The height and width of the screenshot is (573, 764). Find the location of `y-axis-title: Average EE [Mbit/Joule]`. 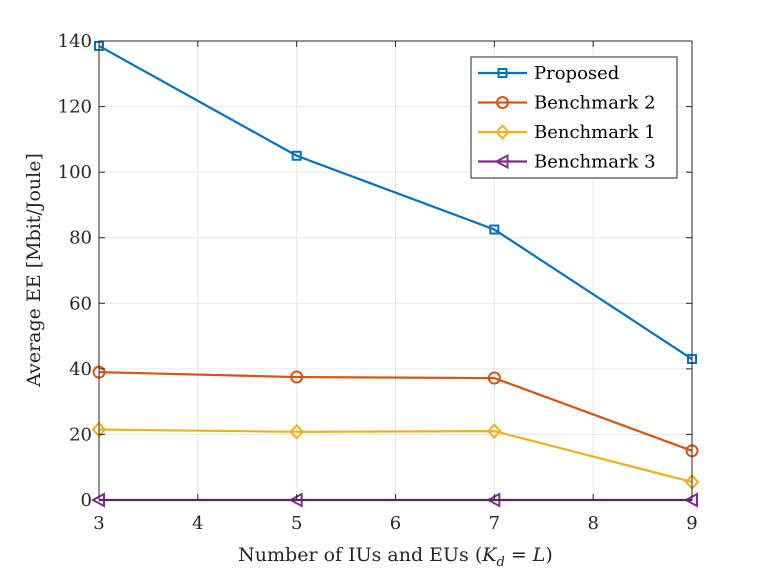

y-axis-title: Average EE [Mbit/Joule] is located at coordinates (34, 270).